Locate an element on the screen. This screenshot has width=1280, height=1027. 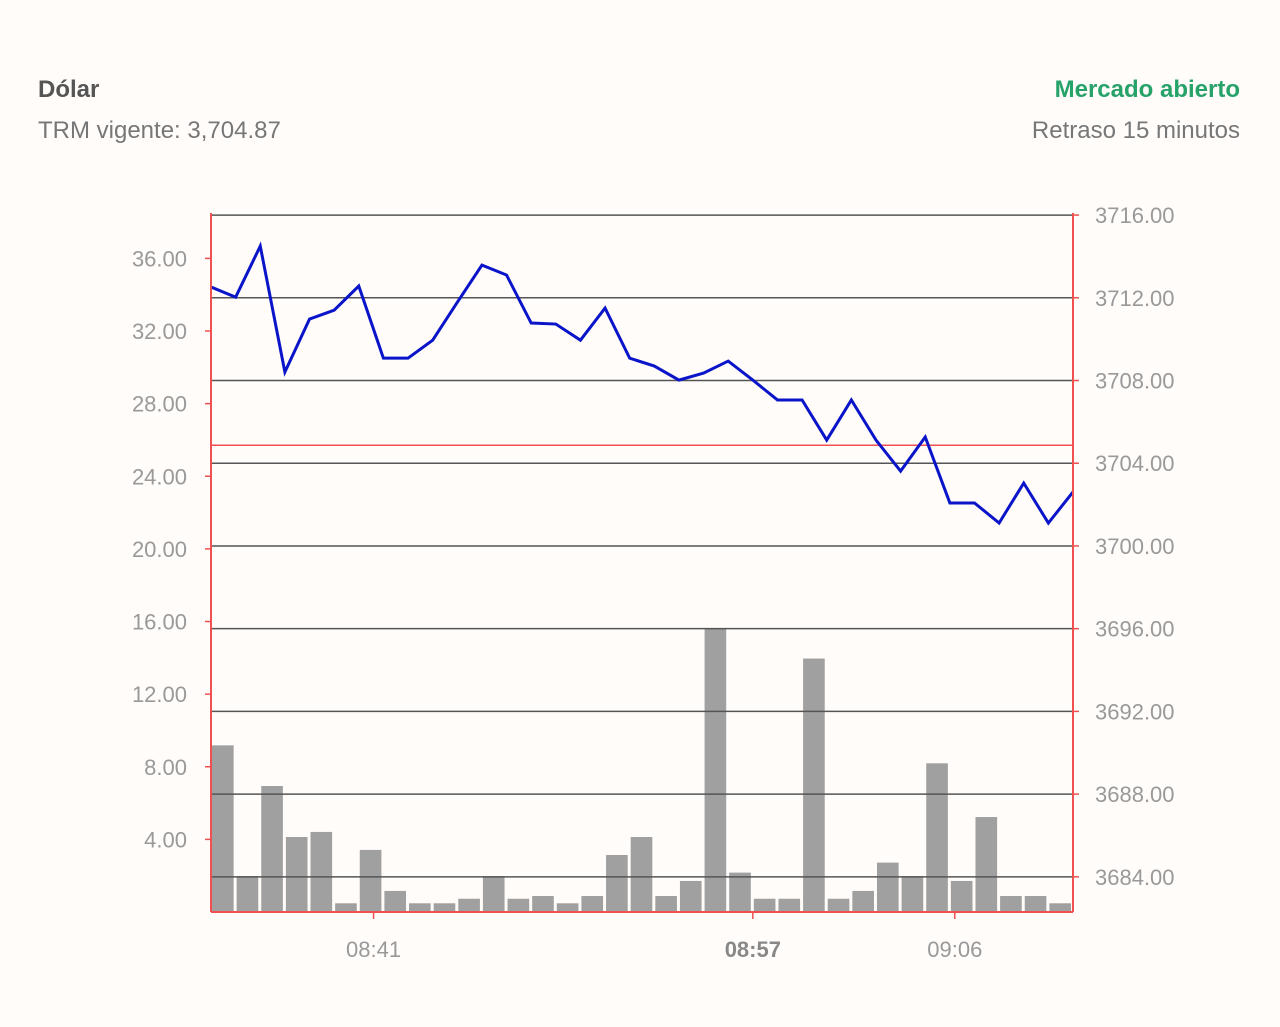
right-axis-label: 3688.00 is located at coordinates (1135, 794).